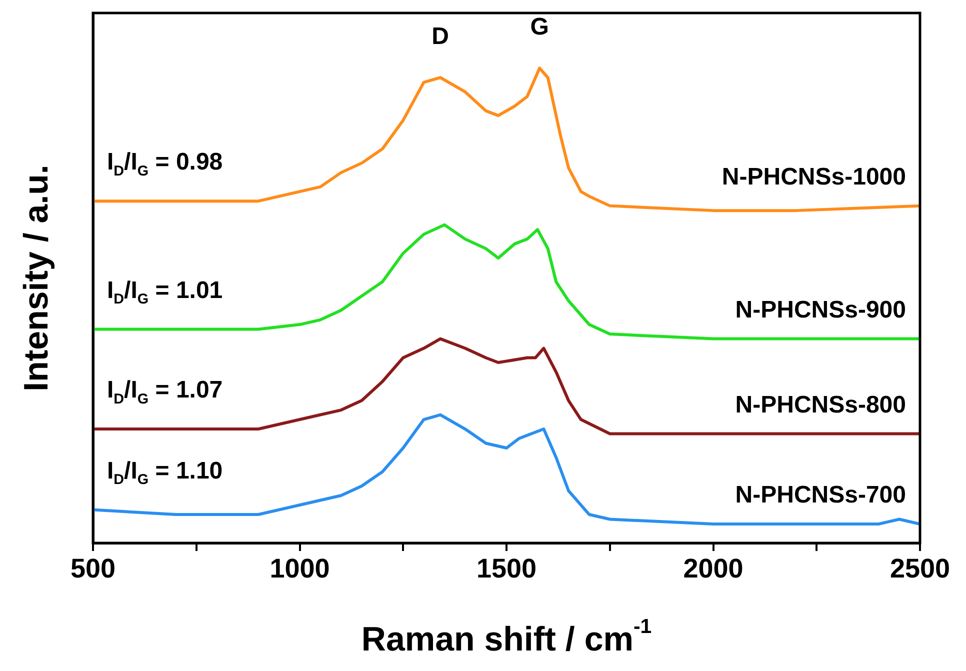 The width and height of the screenshot is (966, 671). Describe the element at coordinates (713, 569) in the screenshot. I see `x-tick-label: 2000` at that location.